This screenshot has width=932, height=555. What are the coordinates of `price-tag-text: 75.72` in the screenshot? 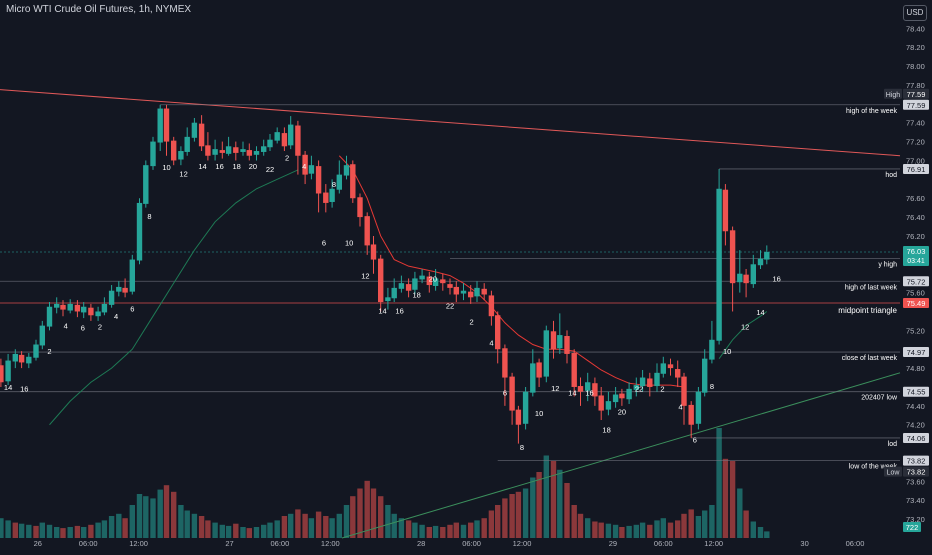 It's located at (916, 281).